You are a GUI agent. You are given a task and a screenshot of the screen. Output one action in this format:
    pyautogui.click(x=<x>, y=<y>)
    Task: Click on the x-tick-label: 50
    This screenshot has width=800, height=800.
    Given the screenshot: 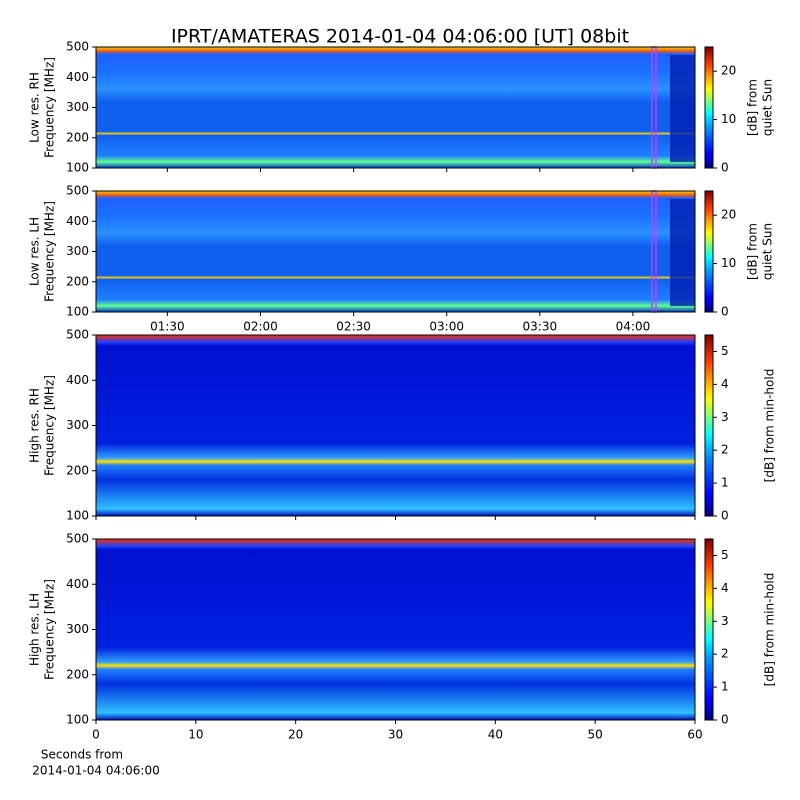 What is the action you would take?
    pyautogui.click(x=595, y=735)
    